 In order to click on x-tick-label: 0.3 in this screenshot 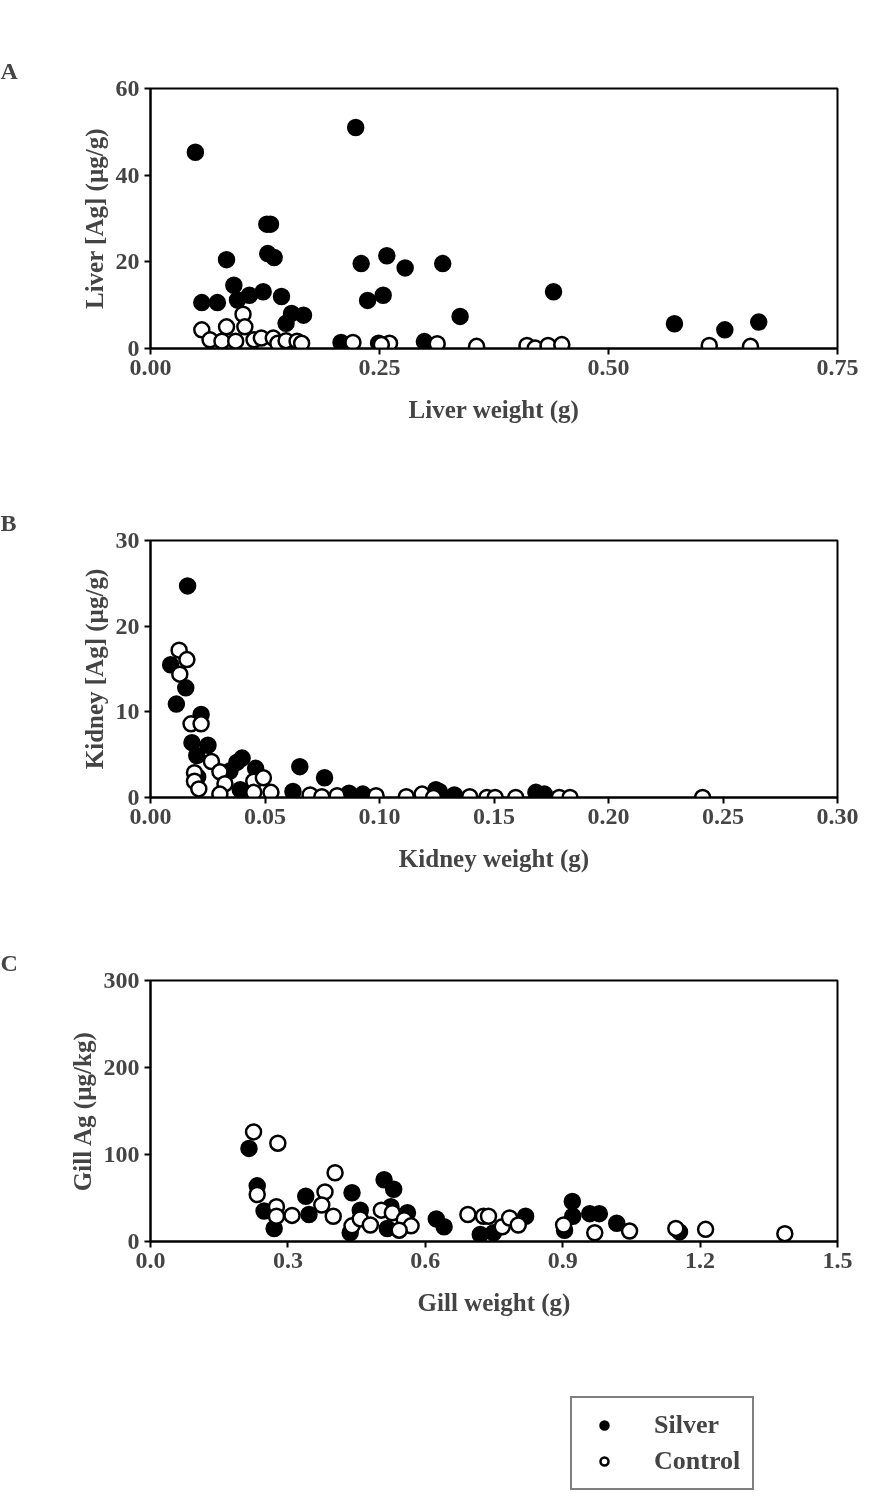, I will do `click(287, 1259)`.